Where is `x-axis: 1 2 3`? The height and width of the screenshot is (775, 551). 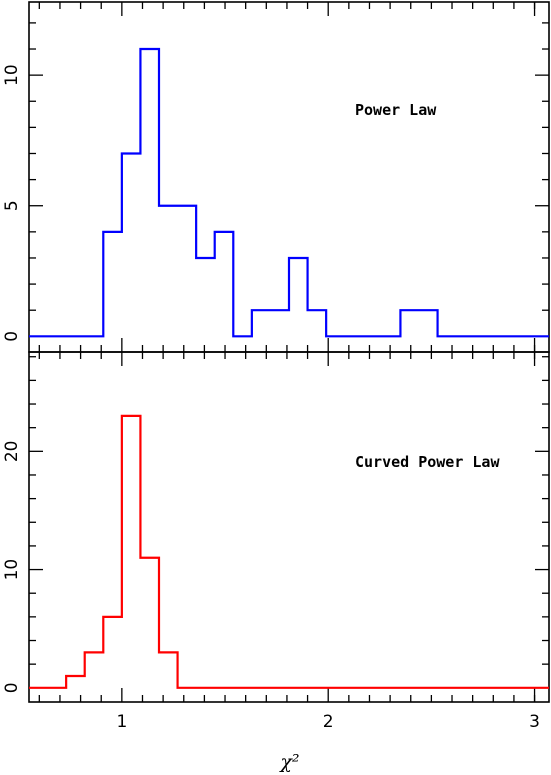 x-axis: 1 2 3 is located at coordinates (328, 722).